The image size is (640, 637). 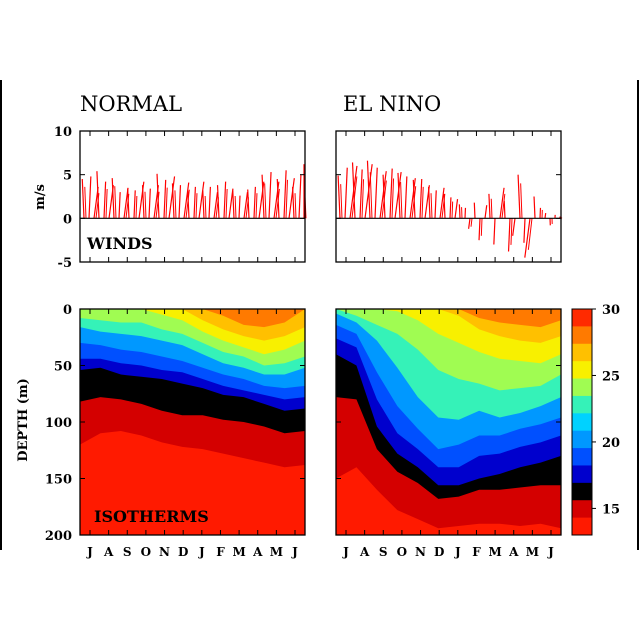 I want to click on wind-panel-normal: 10 5 0 -5, so click(x=180, y=198).